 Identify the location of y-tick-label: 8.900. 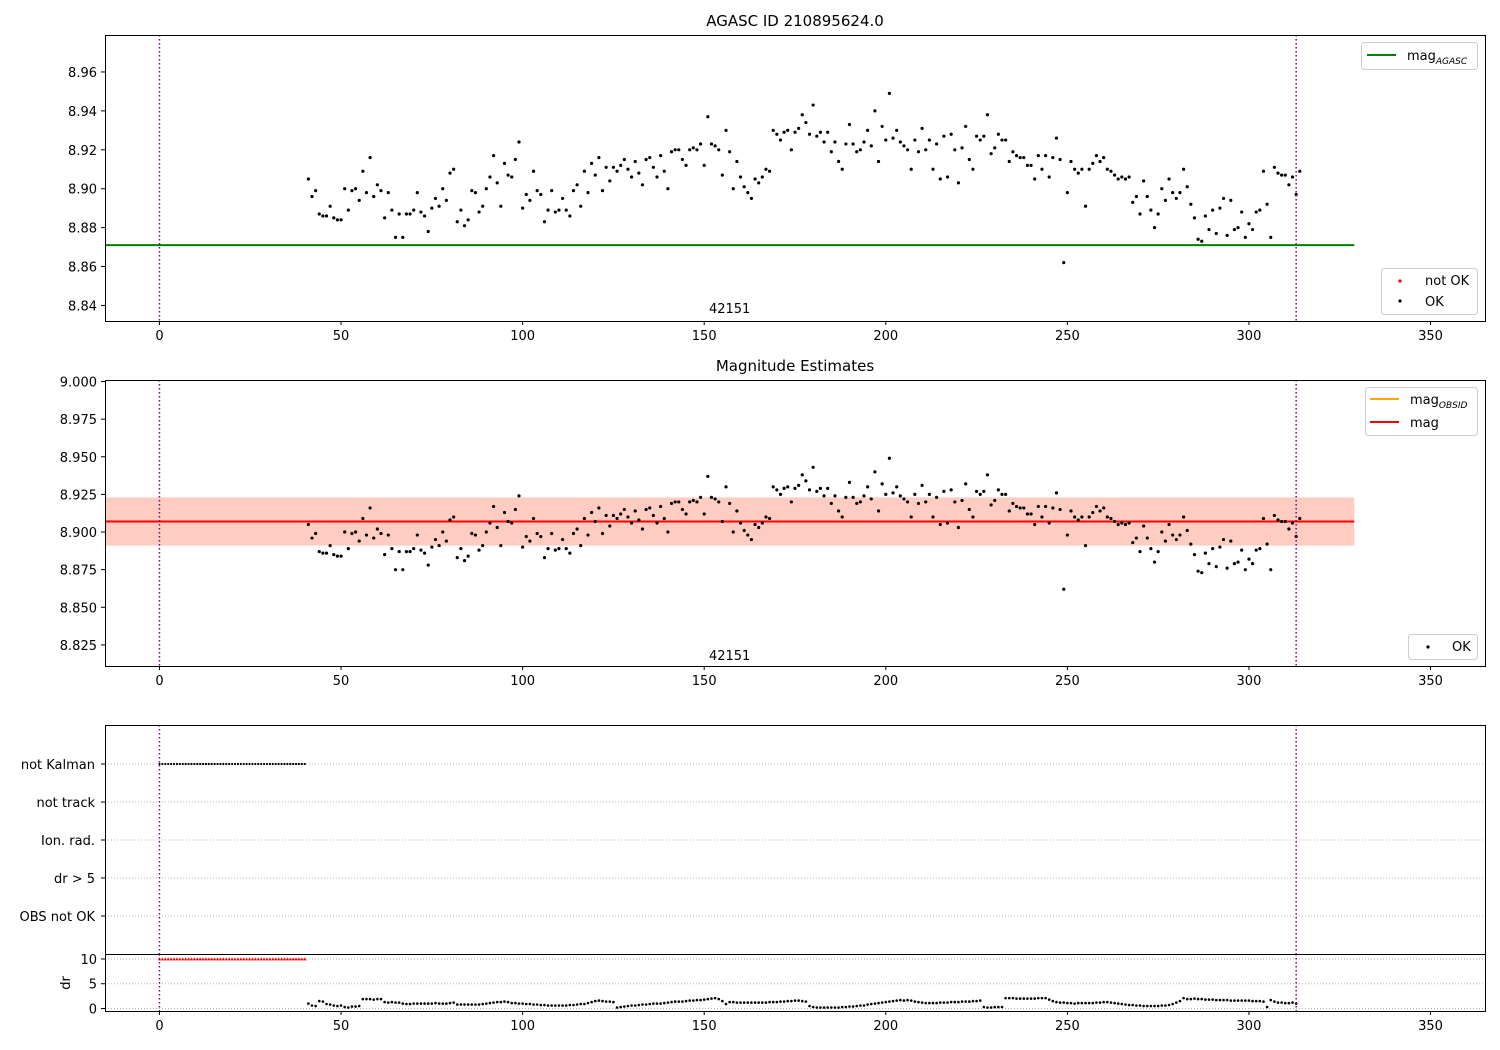
(78, 533).